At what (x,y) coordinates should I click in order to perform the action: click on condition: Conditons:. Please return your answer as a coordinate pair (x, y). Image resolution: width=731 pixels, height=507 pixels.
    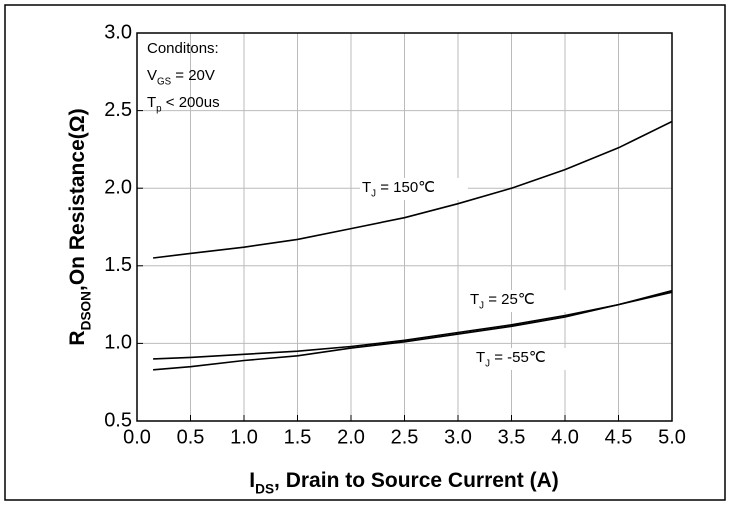
    Looking at the image, I should click on (183, 48).